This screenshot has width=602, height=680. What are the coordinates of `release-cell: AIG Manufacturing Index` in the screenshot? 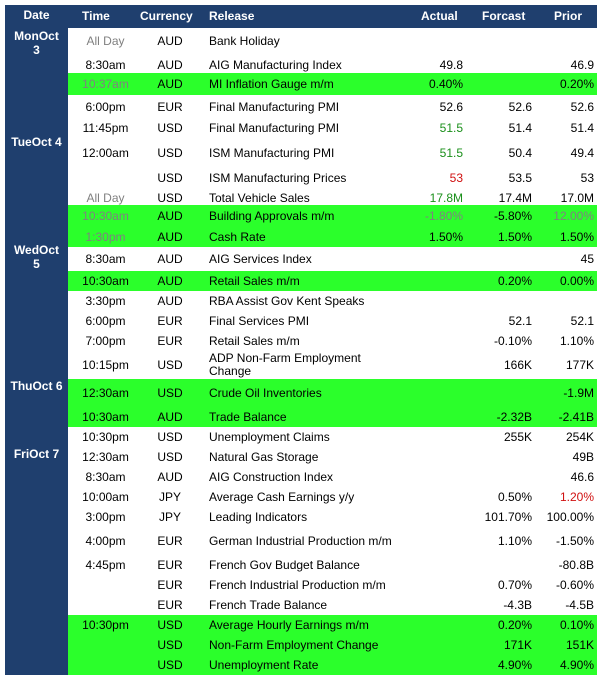 It's located at (275, 65).